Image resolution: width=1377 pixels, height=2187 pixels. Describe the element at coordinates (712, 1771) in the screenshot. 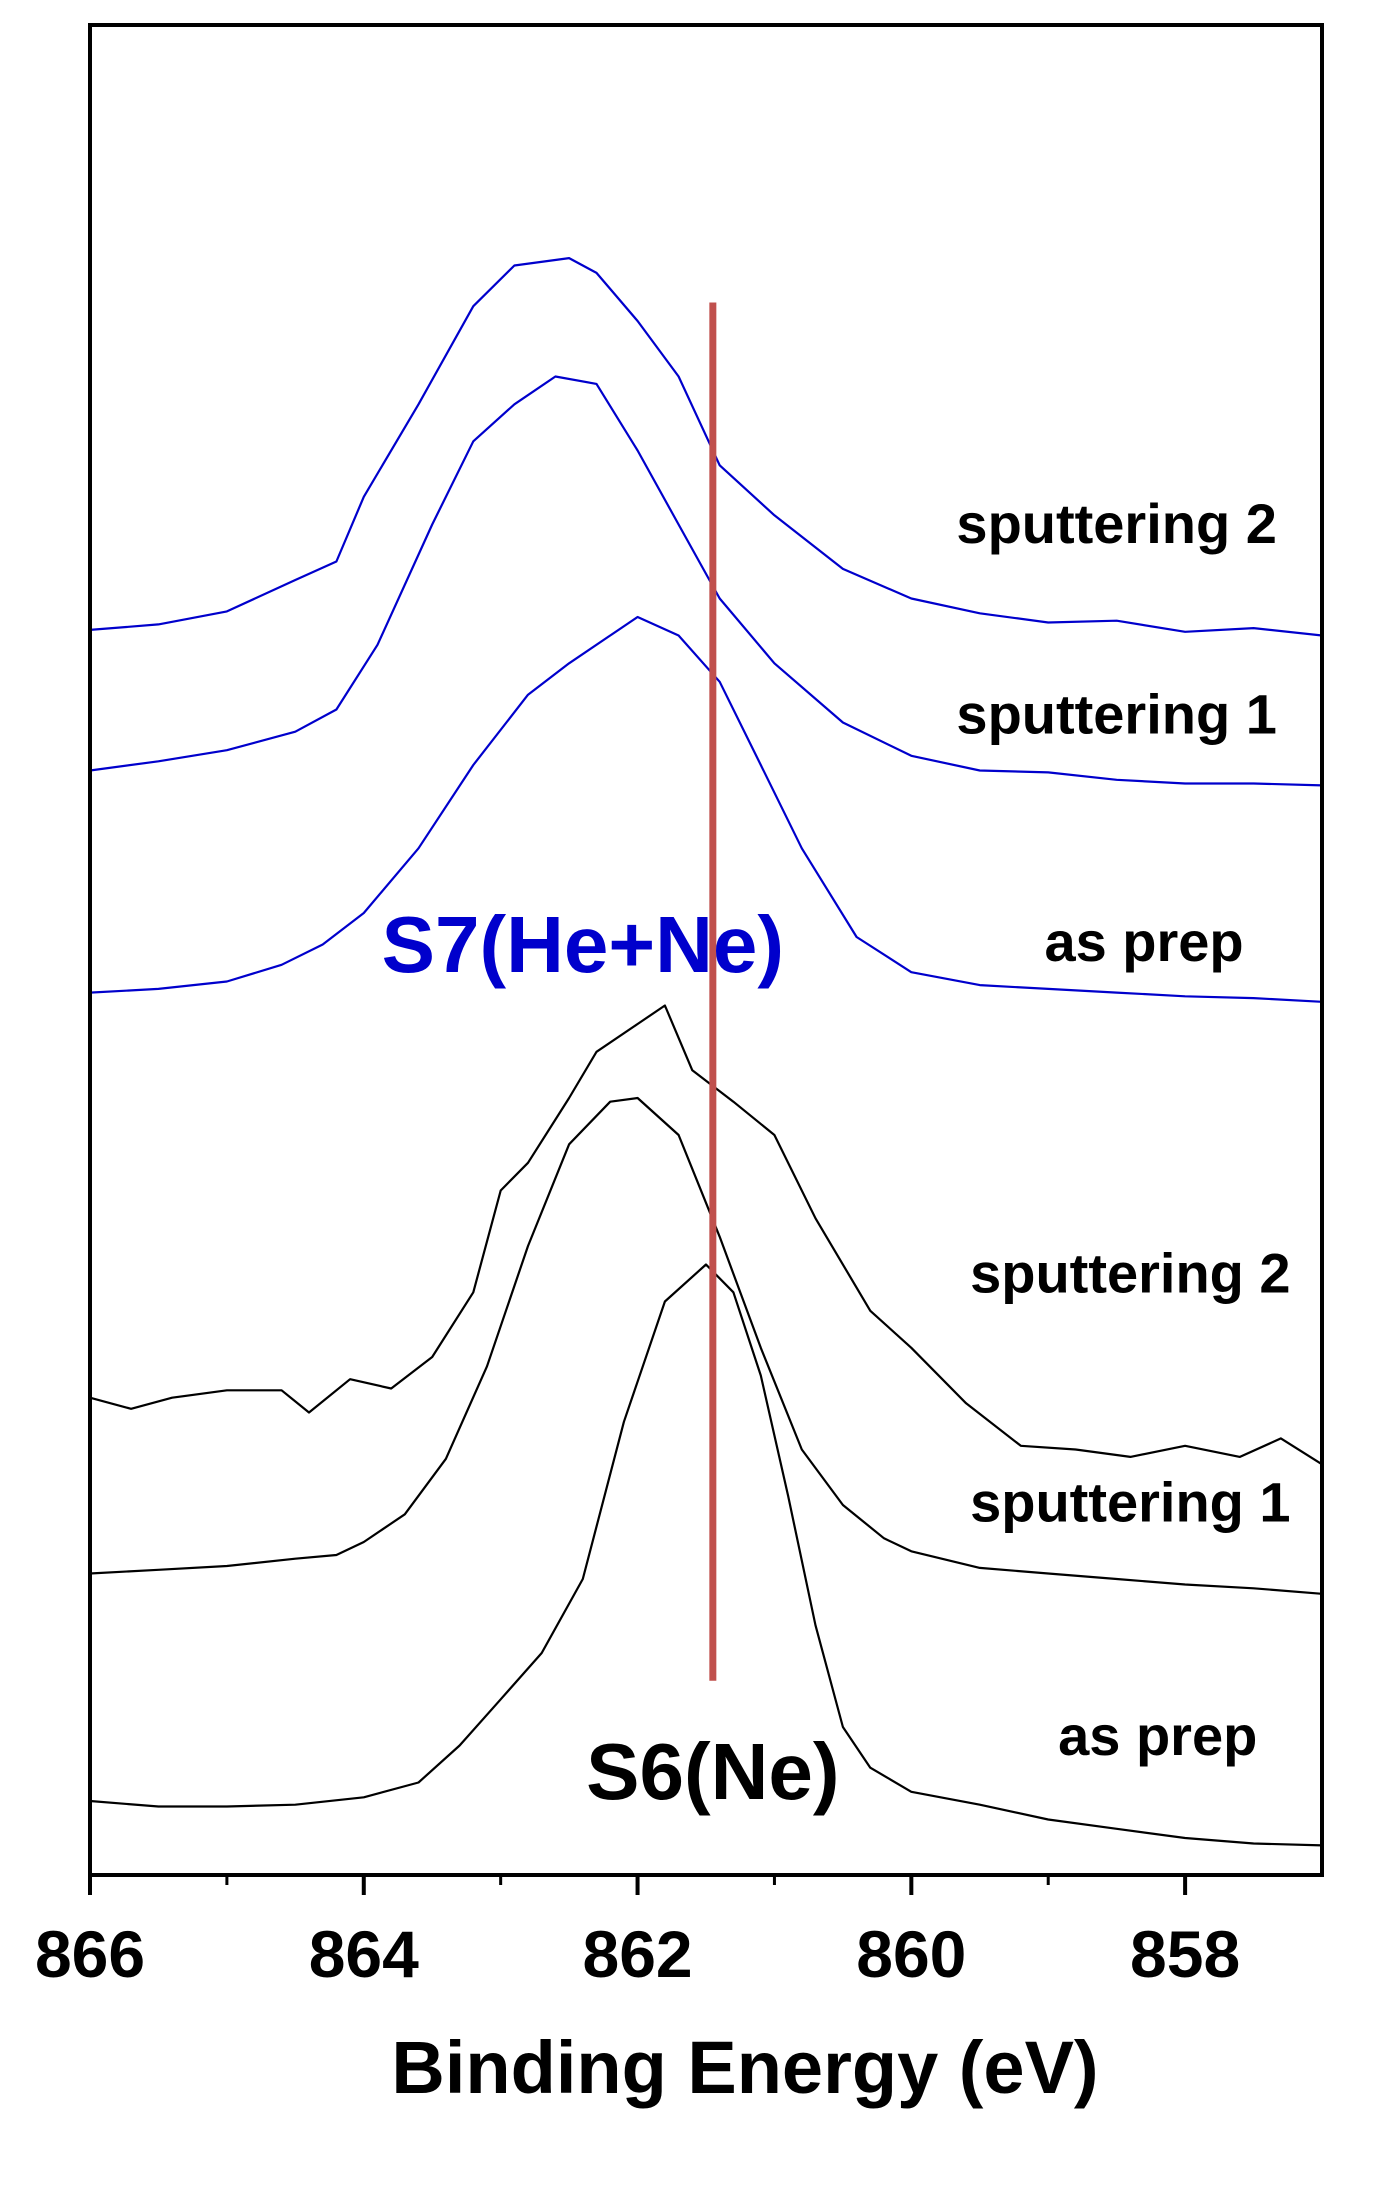

I see `group-label: S6(Ne)` at that location.